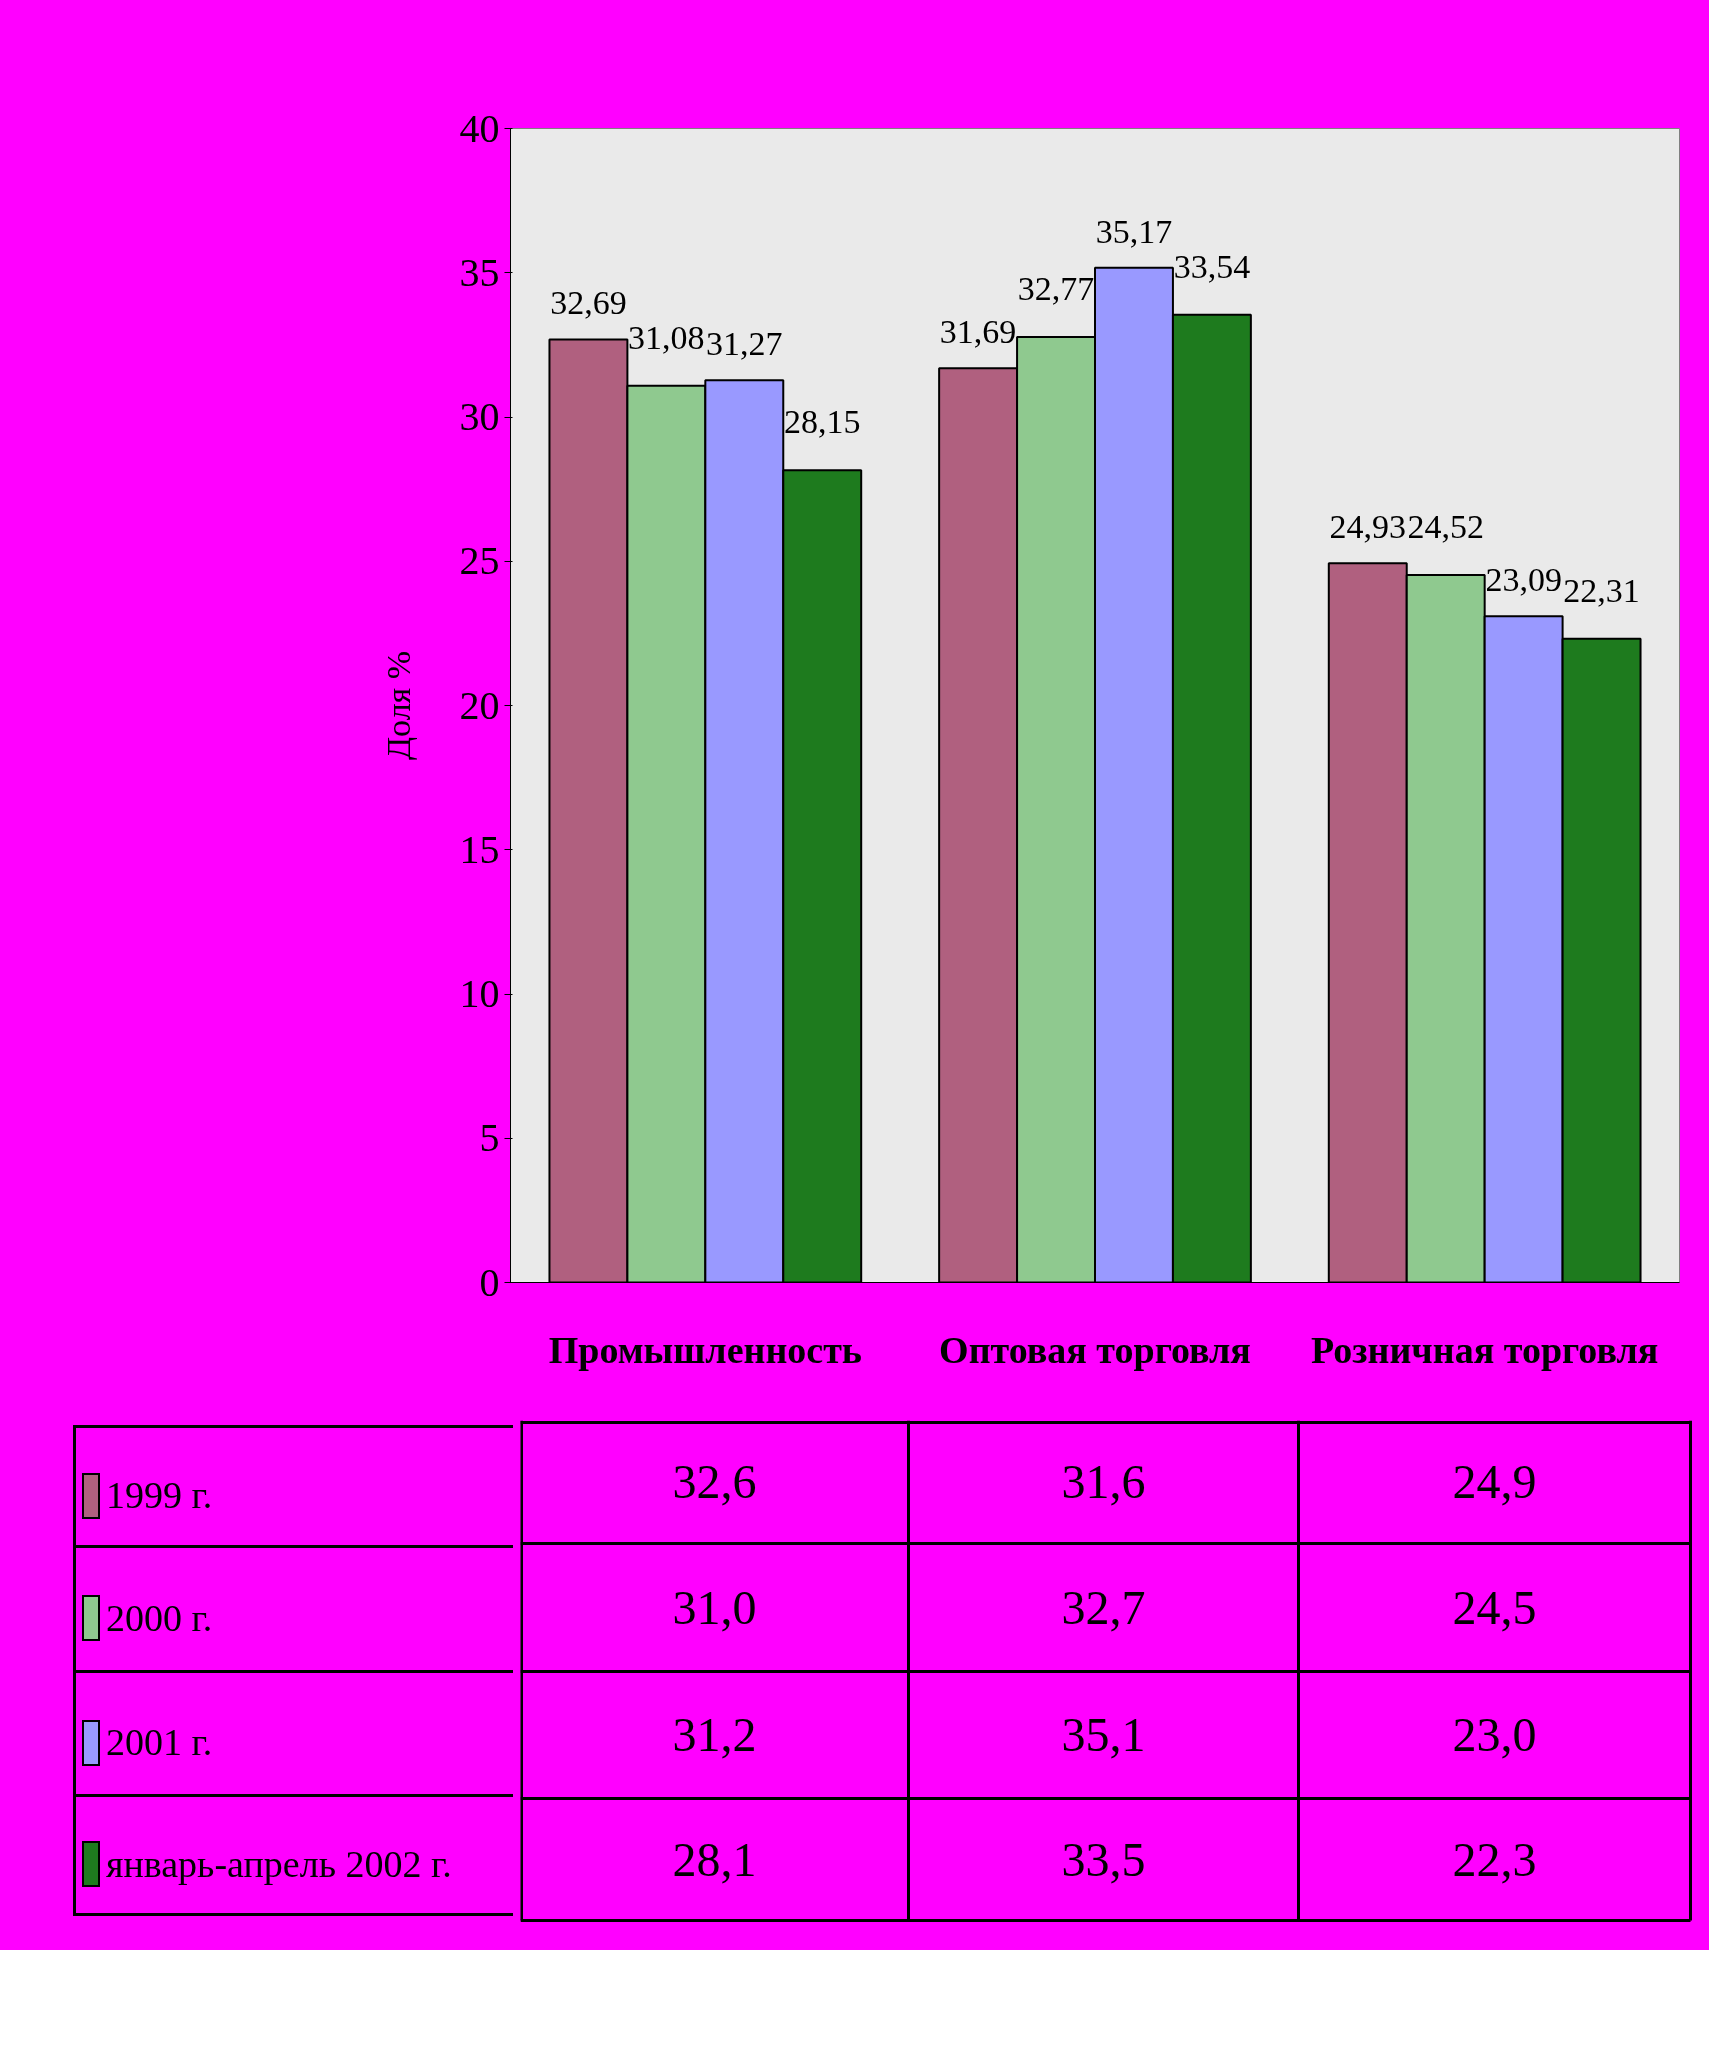 The height and width of the screenshot is (2048, 1709). What do you see at coordinates (666, 337) in the screenshot?
I see `data-label: 31,08` at bounding box center [666, 337].